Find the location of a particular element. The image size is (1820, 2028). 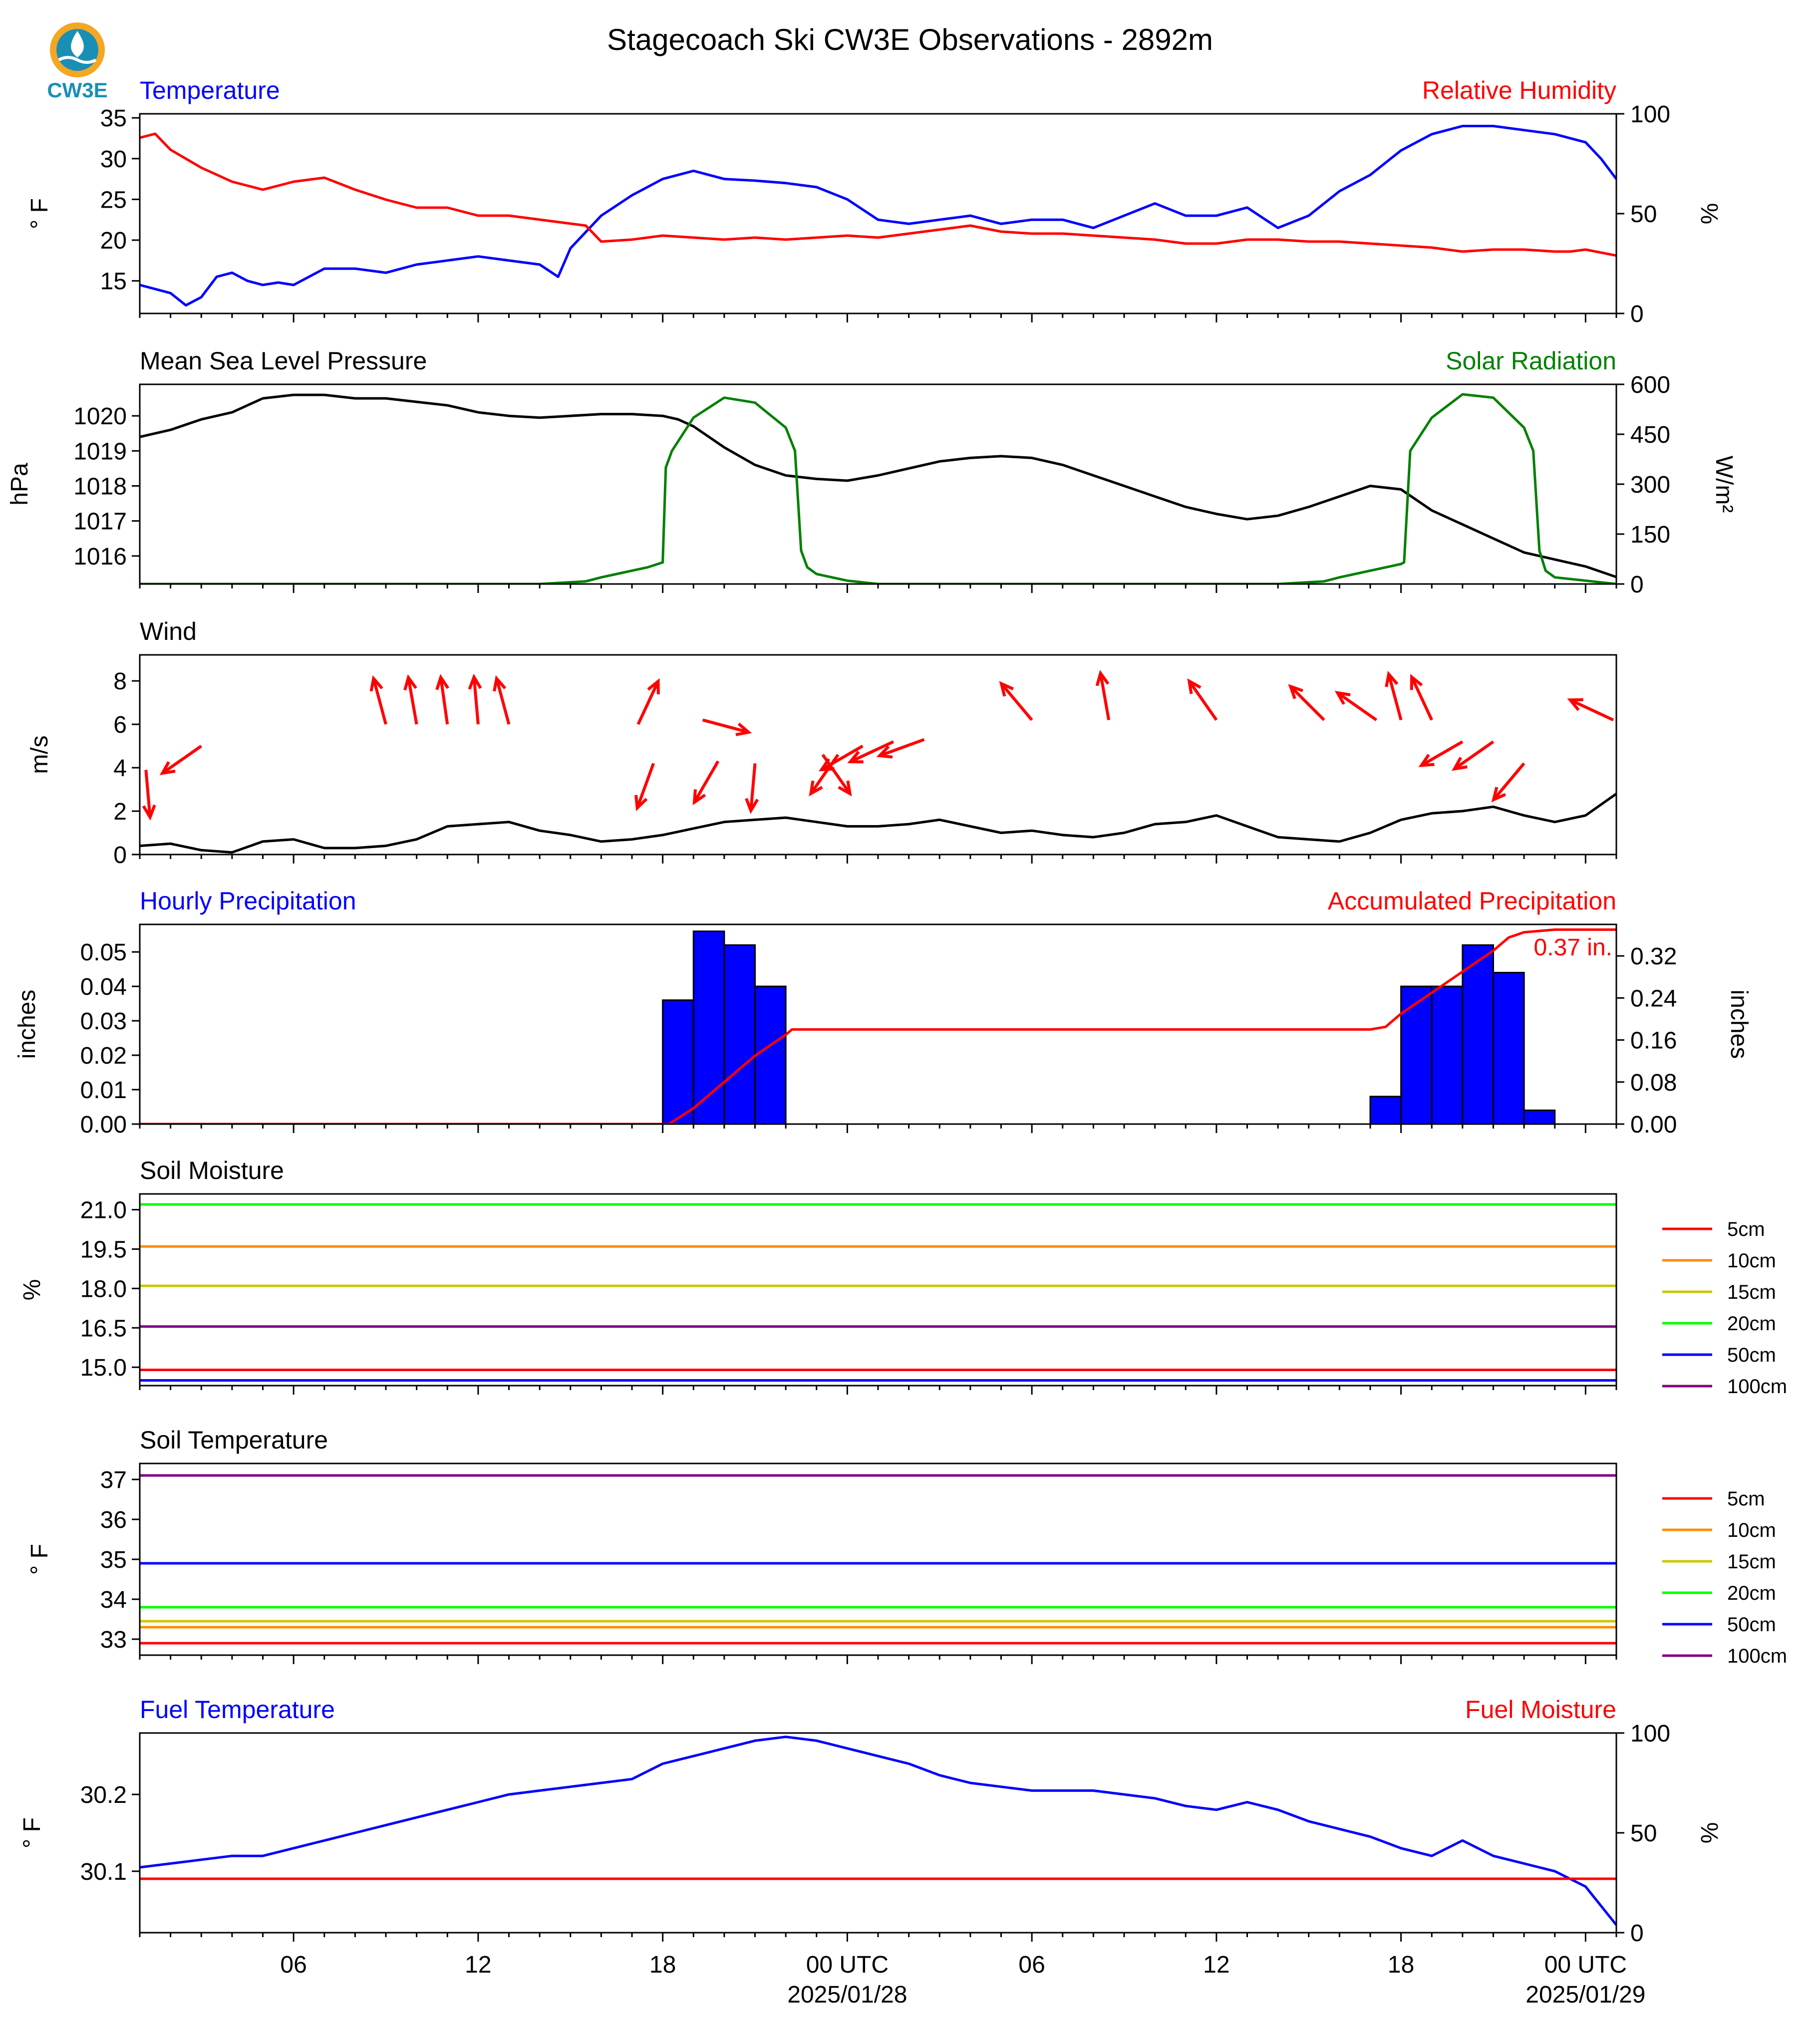

y-tick-label: 30.1 is located at coordinates (103, 1872).